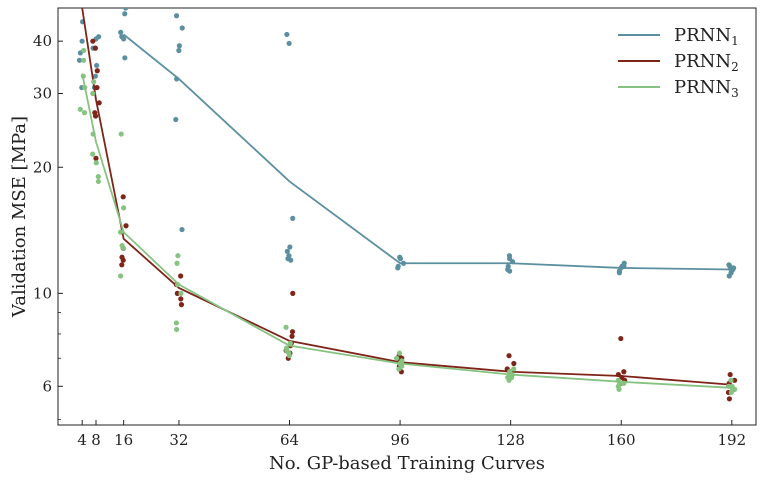 The height and width of the screenshot is (481, 766). I want to click on y-tick-label: 20, so click(42, 167).